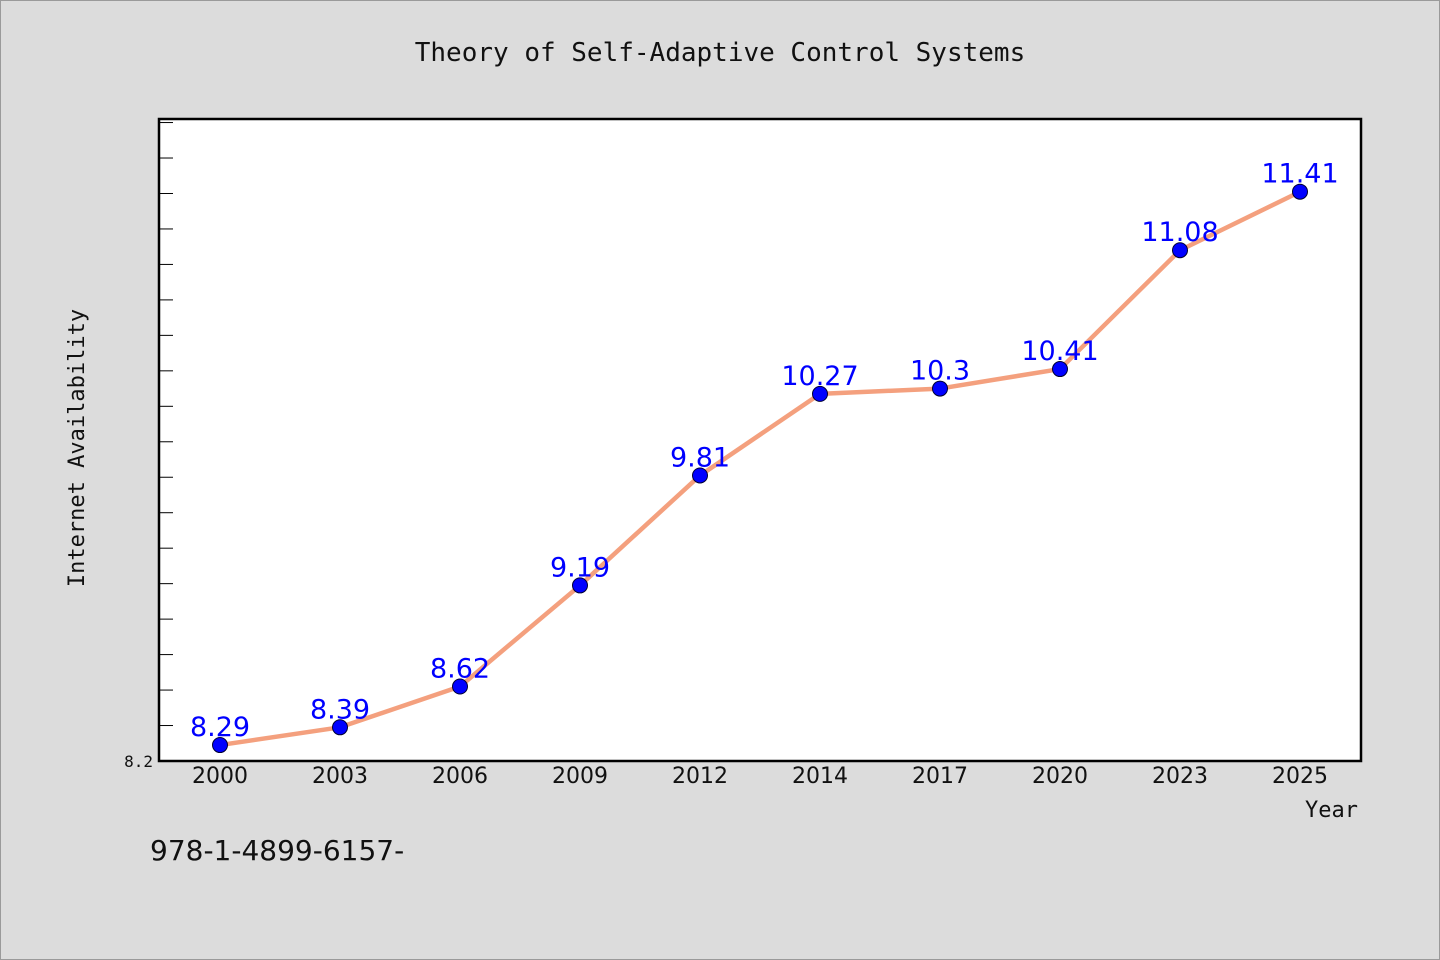 Image resolution: width=1440 pixels, height=960 pixels. I want to click on x-tick-label: 2000, so click(220, 776).